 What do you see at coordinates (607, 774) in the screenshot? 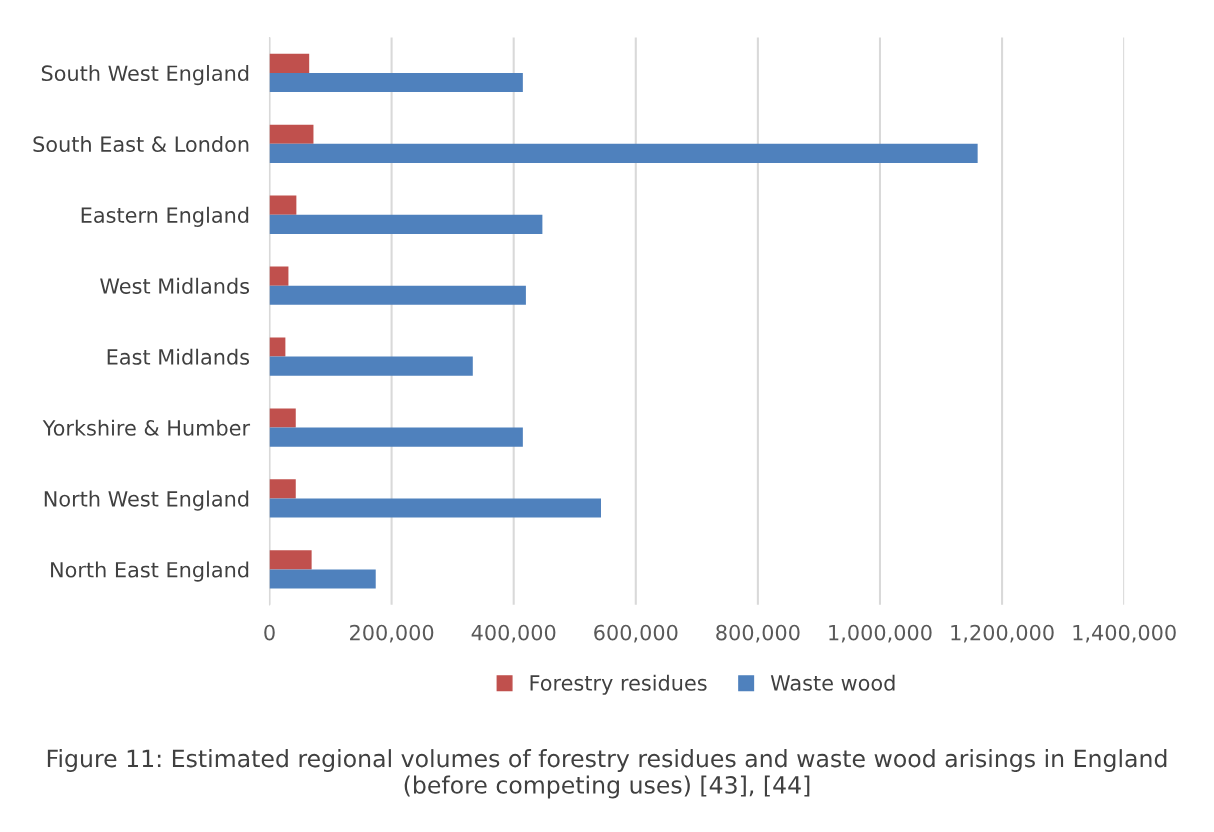
I see `caption: Figure 11: Estimated regional volumes of forestry residues and waste wood arisings in England (before competing uses) [43], [44]` at bounding box center [607, 774].